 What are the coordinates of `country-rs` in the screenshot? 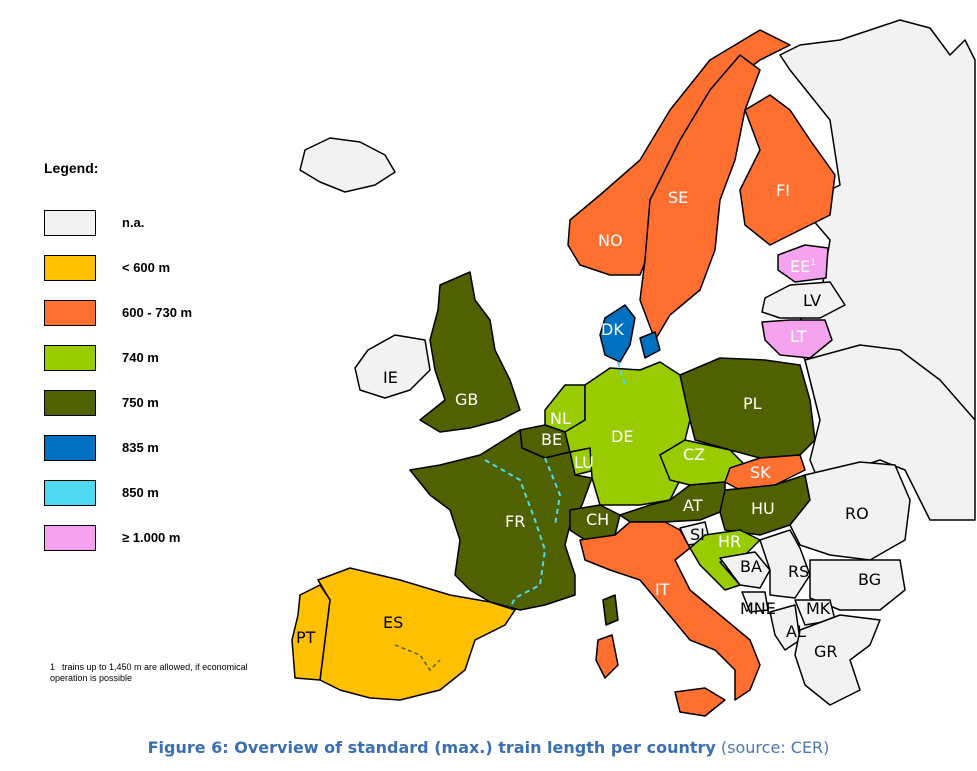 It's located at (785, 564).